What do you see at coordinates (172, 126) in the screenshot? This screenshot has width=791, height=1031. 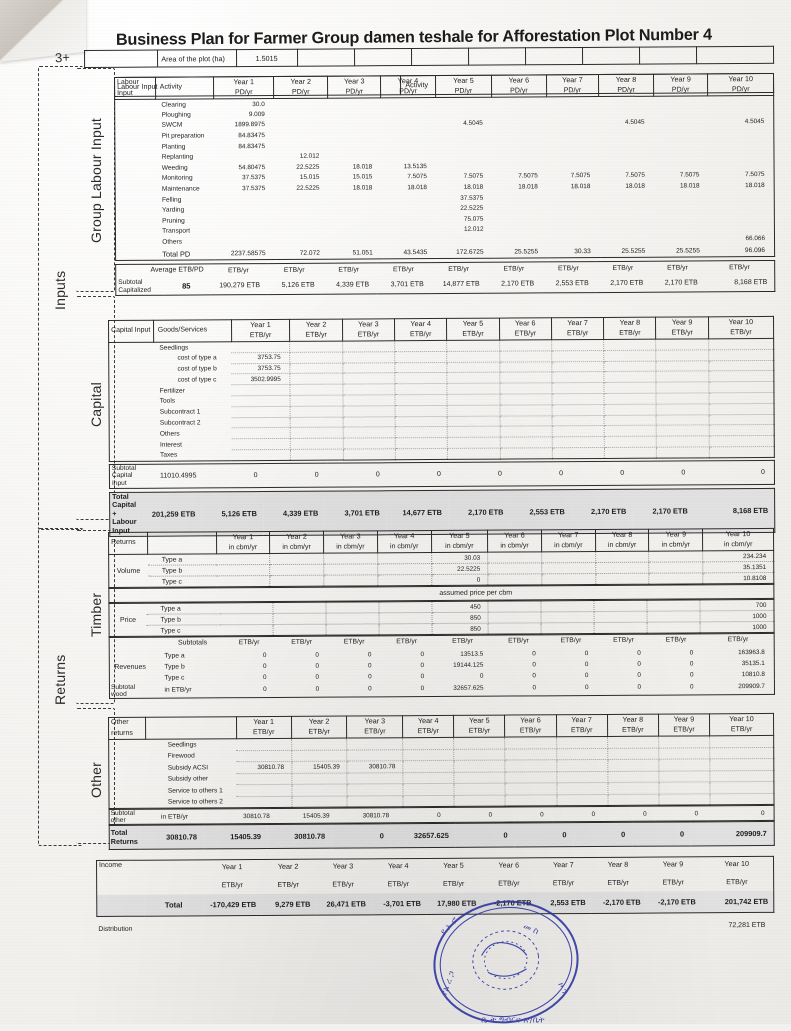 I see `activity-label: SWCM` at bounding box center [172, 126].